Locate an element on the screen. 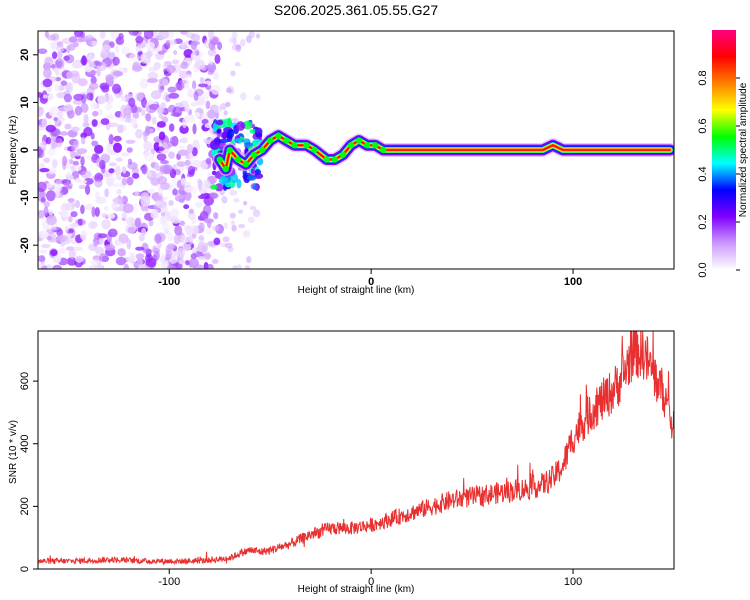 Image resolution: width=750 pixels, height=600 pixels. spectrogram-y-tick-label: 10 is located at coordinates (25, 102).